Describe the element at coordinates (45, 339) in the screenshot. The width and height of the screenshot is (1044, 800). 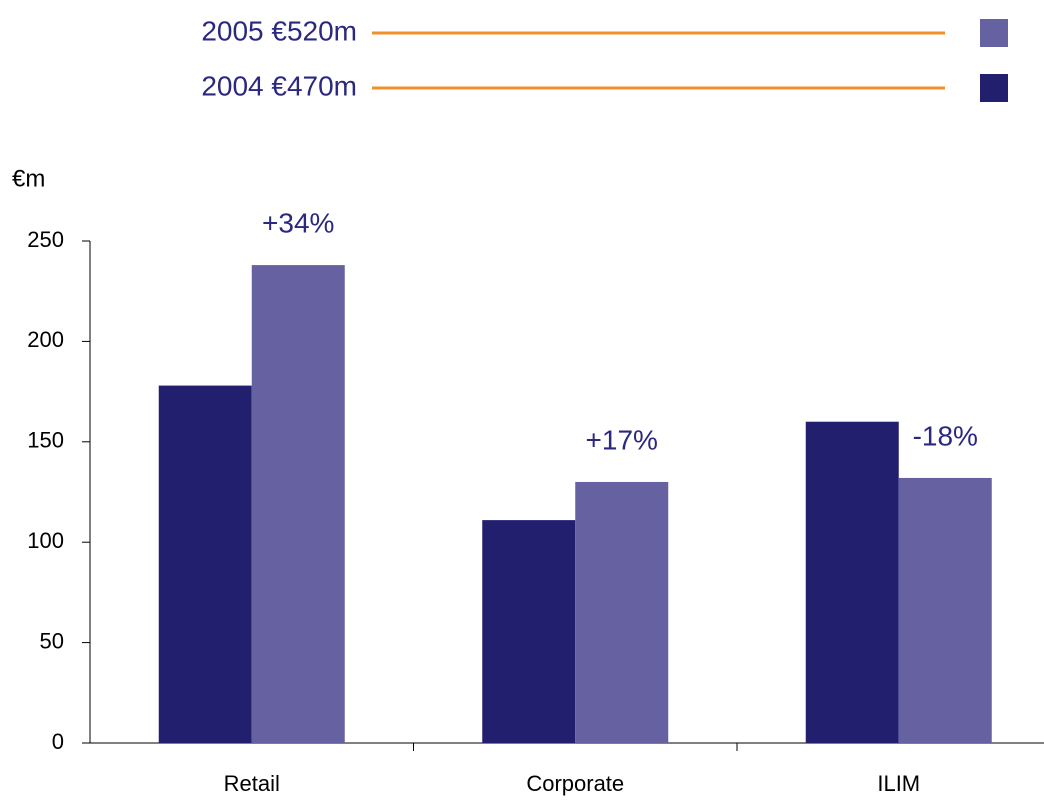
I see `y-tick-label: 200` at that location.